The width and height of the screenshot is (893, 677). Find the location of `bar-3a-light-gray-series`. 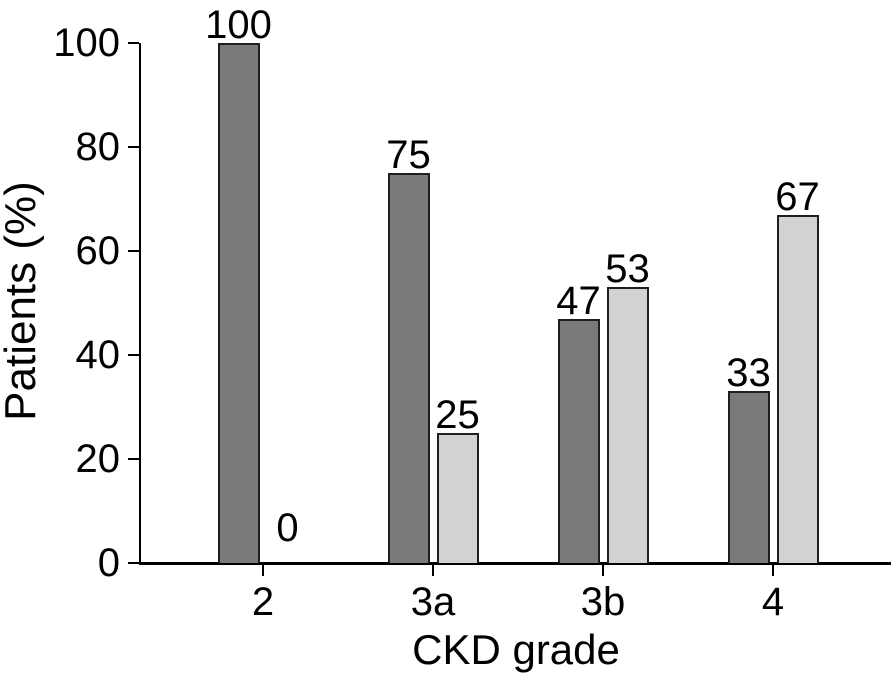

bar-3a-light-gray-series is located at coordinates (457, 498).